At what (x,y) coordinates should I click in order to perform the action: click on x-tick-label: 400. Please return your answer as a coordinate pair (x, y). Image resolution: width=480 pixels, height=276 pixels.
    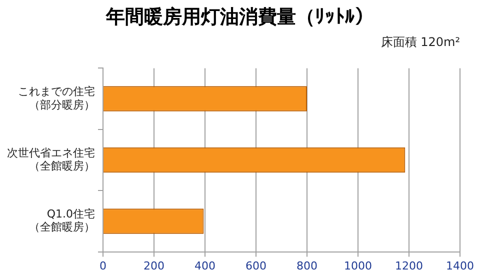
    Looking at the image, I should click on (205, 265).